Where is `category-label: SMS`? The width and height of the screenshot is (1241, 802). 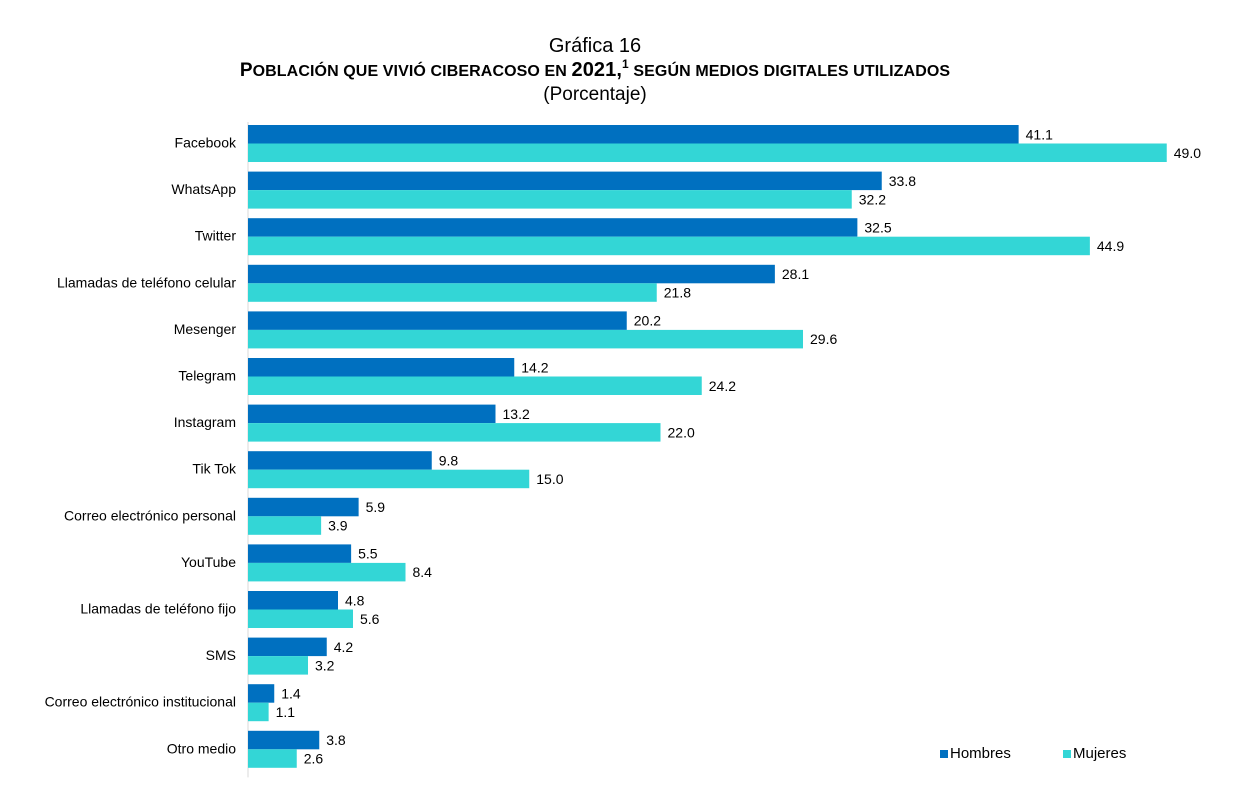 category-label: SMS is located at coordinates (221, 655).